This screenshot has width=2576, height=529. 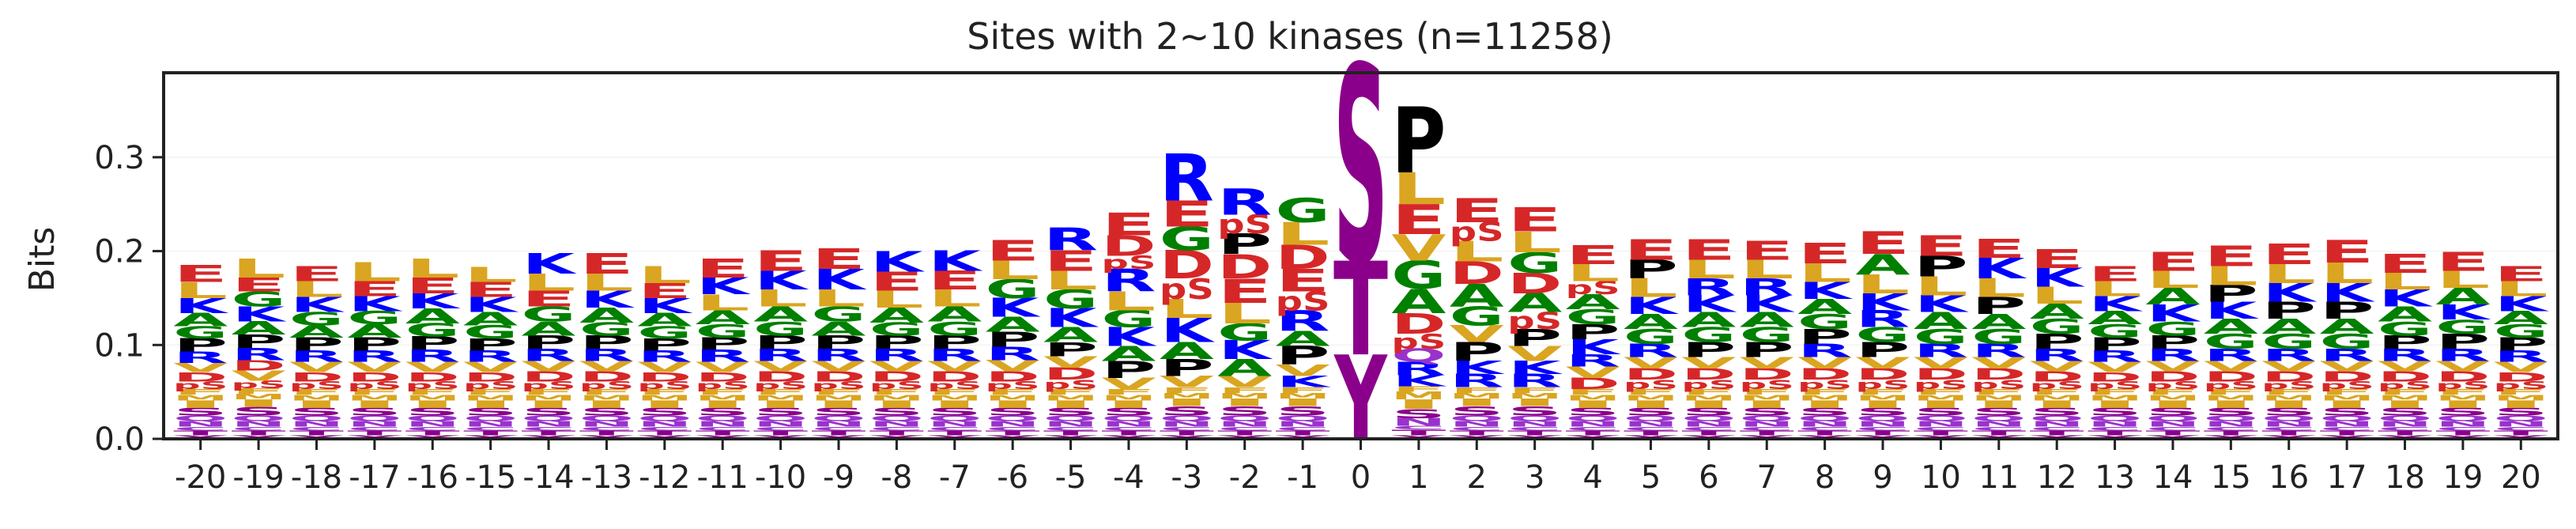 I want to click on x-tick-label: 6, so click(x=1708, y=477).